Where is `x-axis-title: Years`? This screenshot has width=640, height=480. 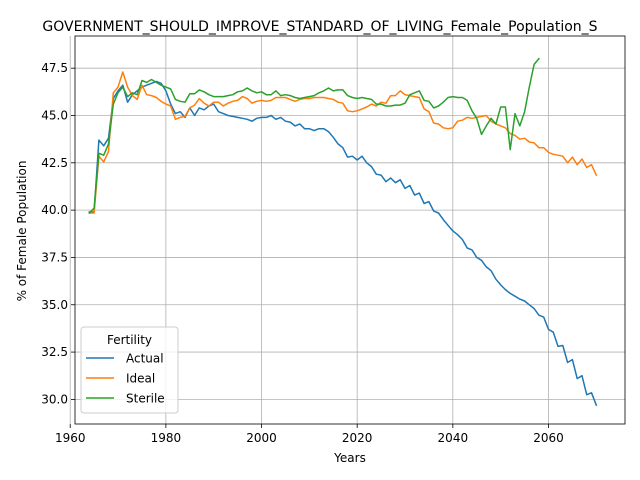
x-axis-title: Years is located at coordinates (349, 458).